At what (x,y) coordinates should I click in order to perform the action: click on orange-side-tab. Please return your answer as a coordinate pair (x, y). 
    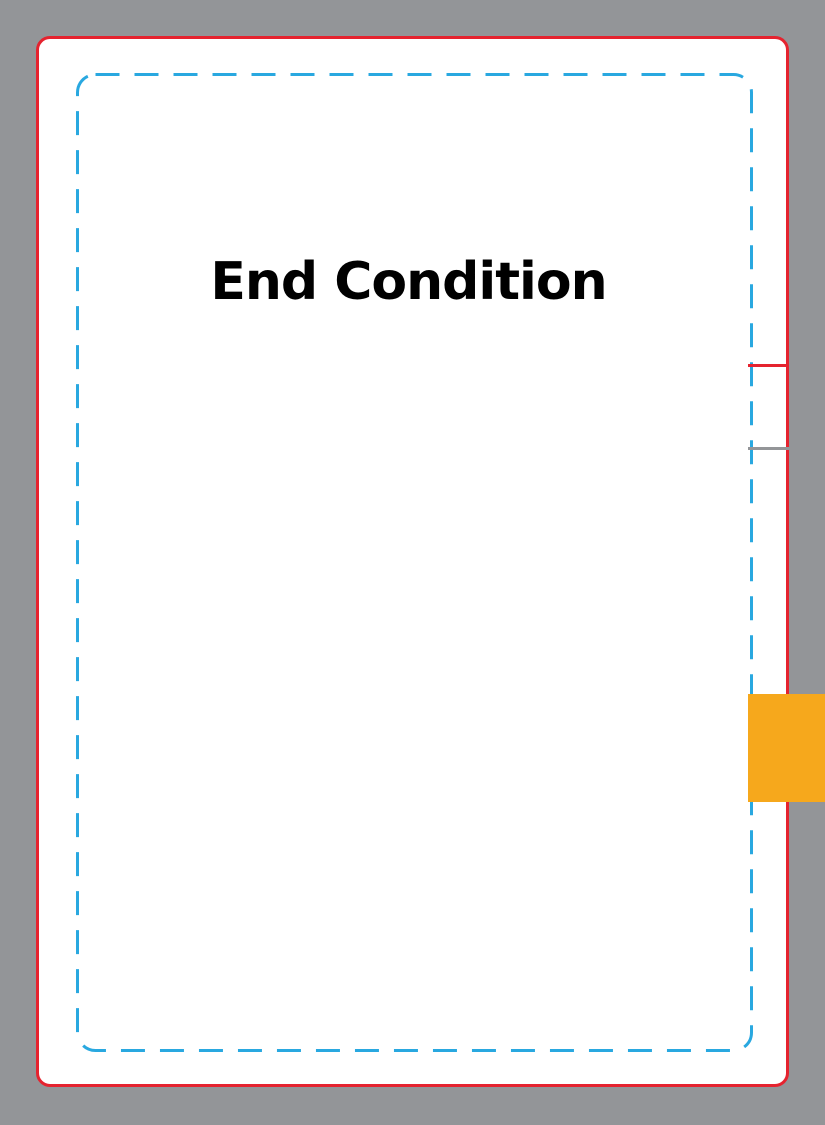
    Looking at the image, I should click on (786, 748).